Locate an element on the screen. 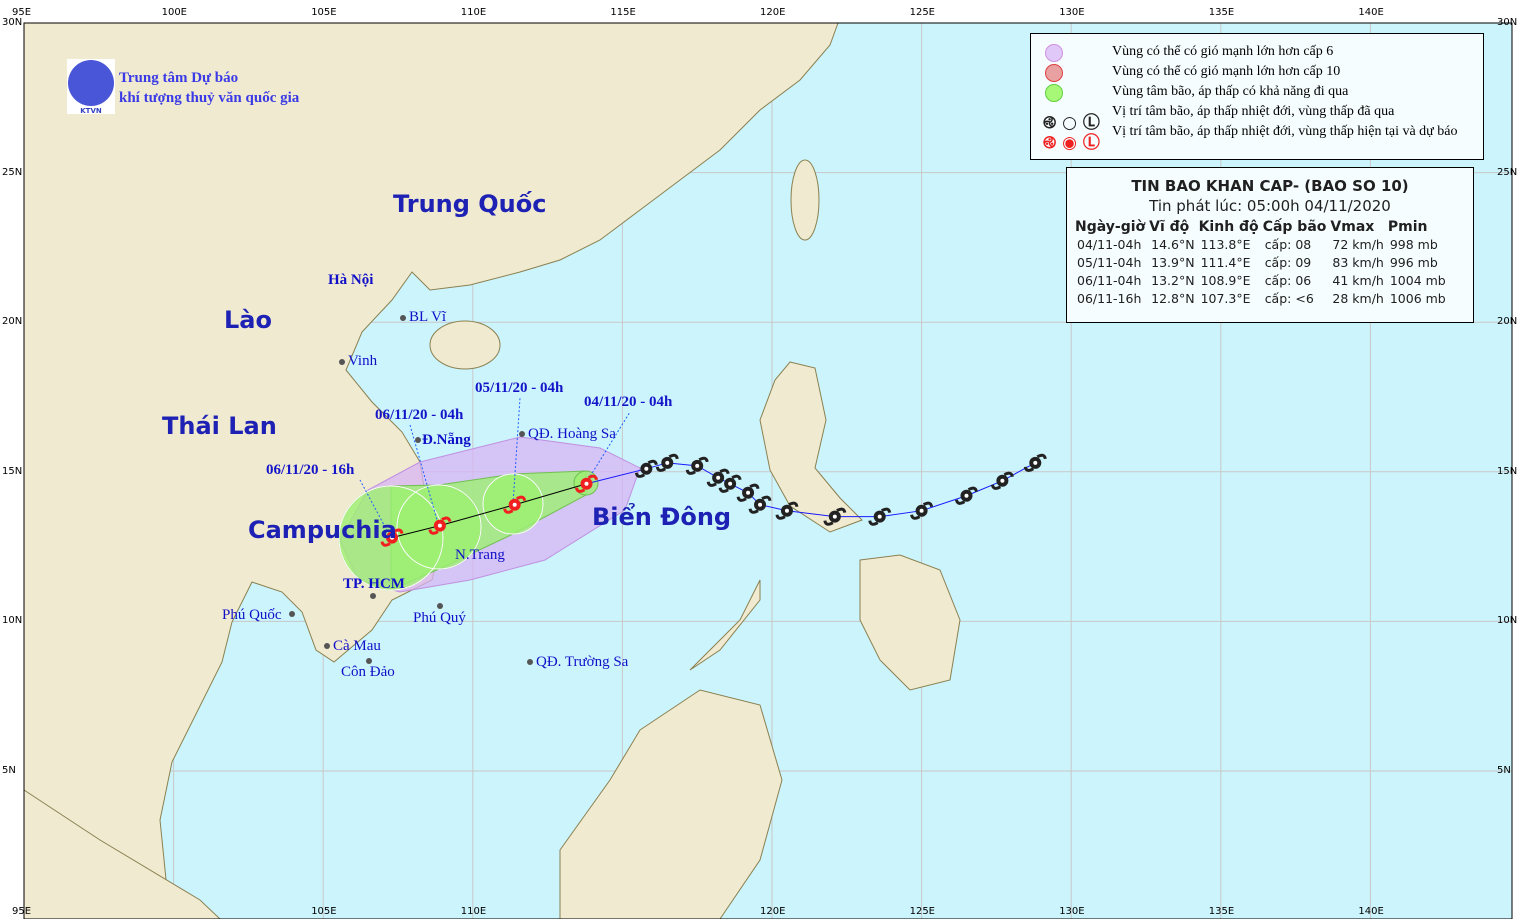  place-ca-mau: Cà Mau is located at coordinates (357, 646).